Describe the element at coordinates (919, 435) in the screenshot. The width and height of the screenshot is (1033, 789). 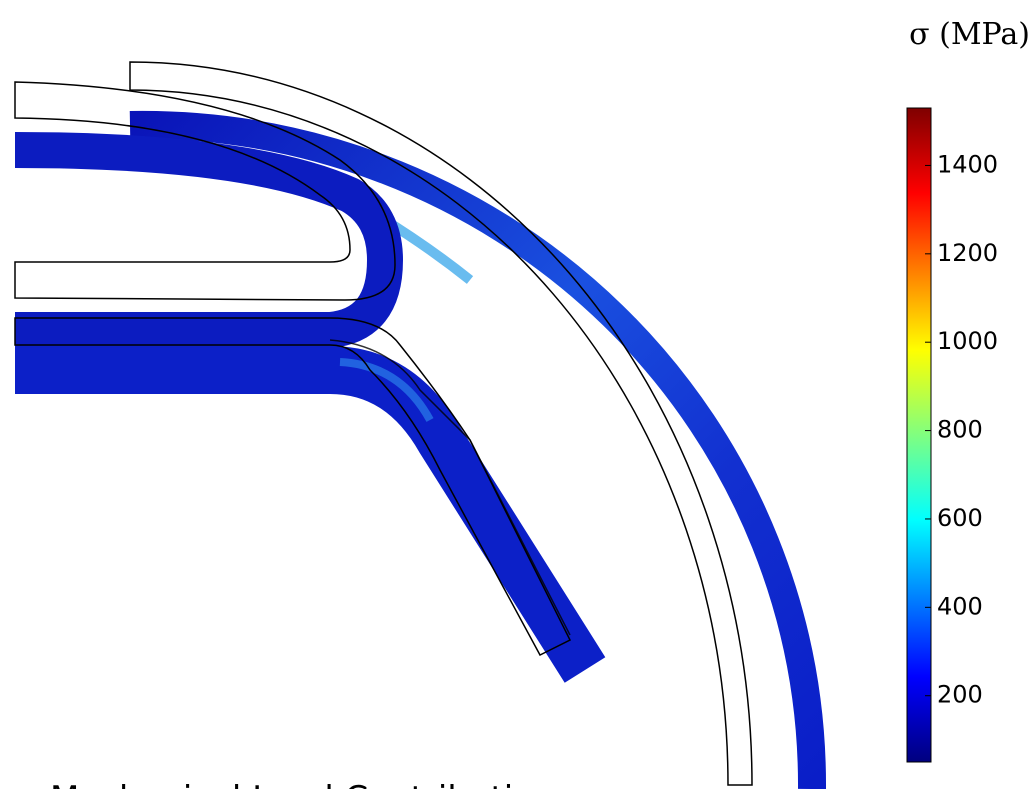
I see `colorbar` at that location.